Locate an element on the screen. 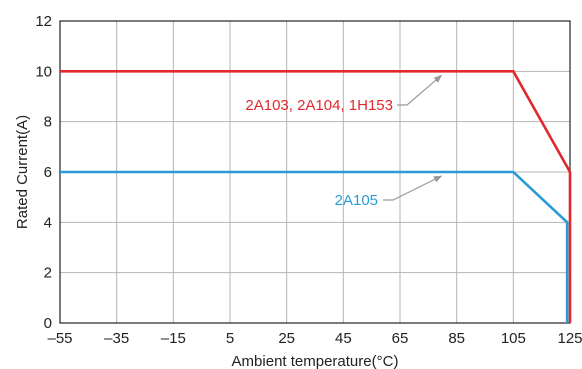 This screenshot has width=582, height=369. y-tick-label: 4 is located at coordinates (48, 222).